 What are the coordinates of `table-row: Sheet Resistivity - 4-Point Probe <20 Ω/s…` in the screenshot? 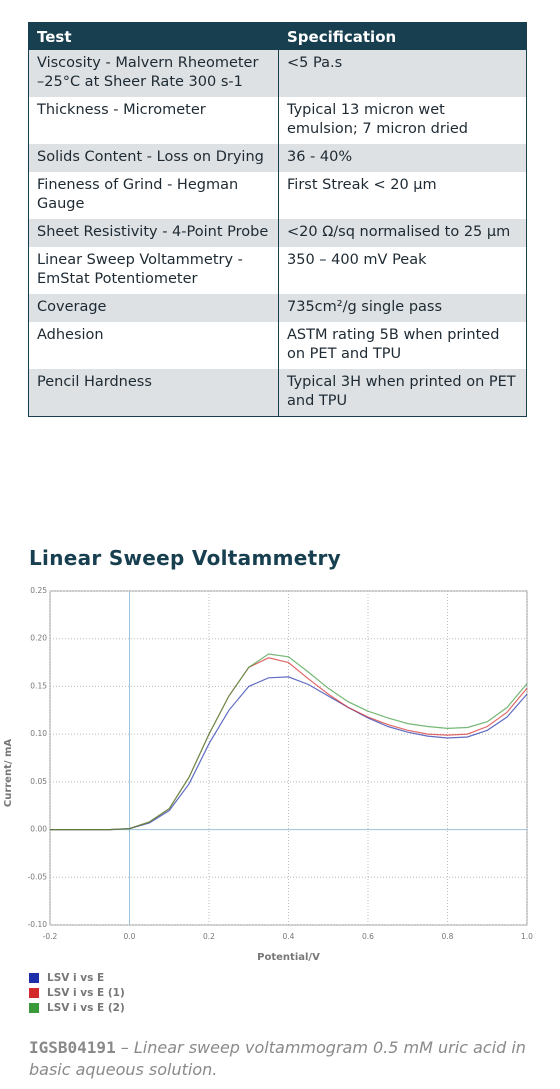 It's located at (277, 233).